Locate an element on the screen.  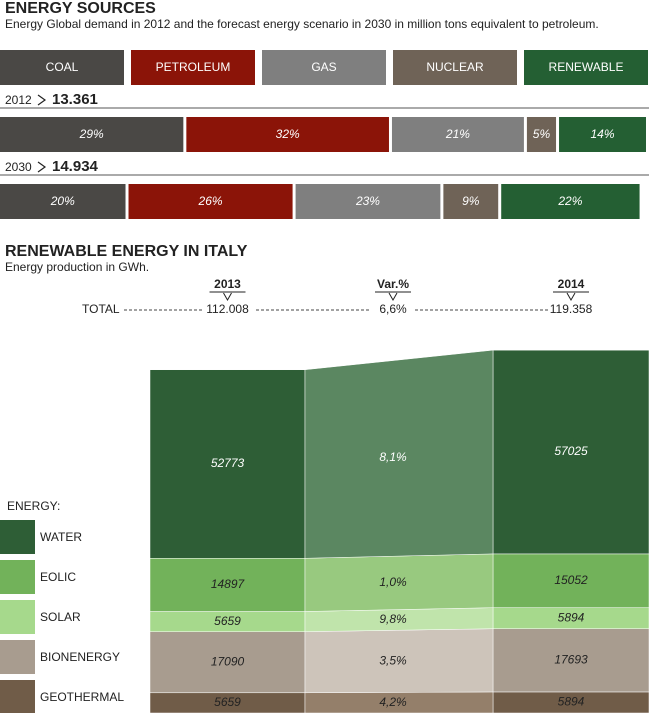
column-header: 2014 is located at coordinates (571, 284).